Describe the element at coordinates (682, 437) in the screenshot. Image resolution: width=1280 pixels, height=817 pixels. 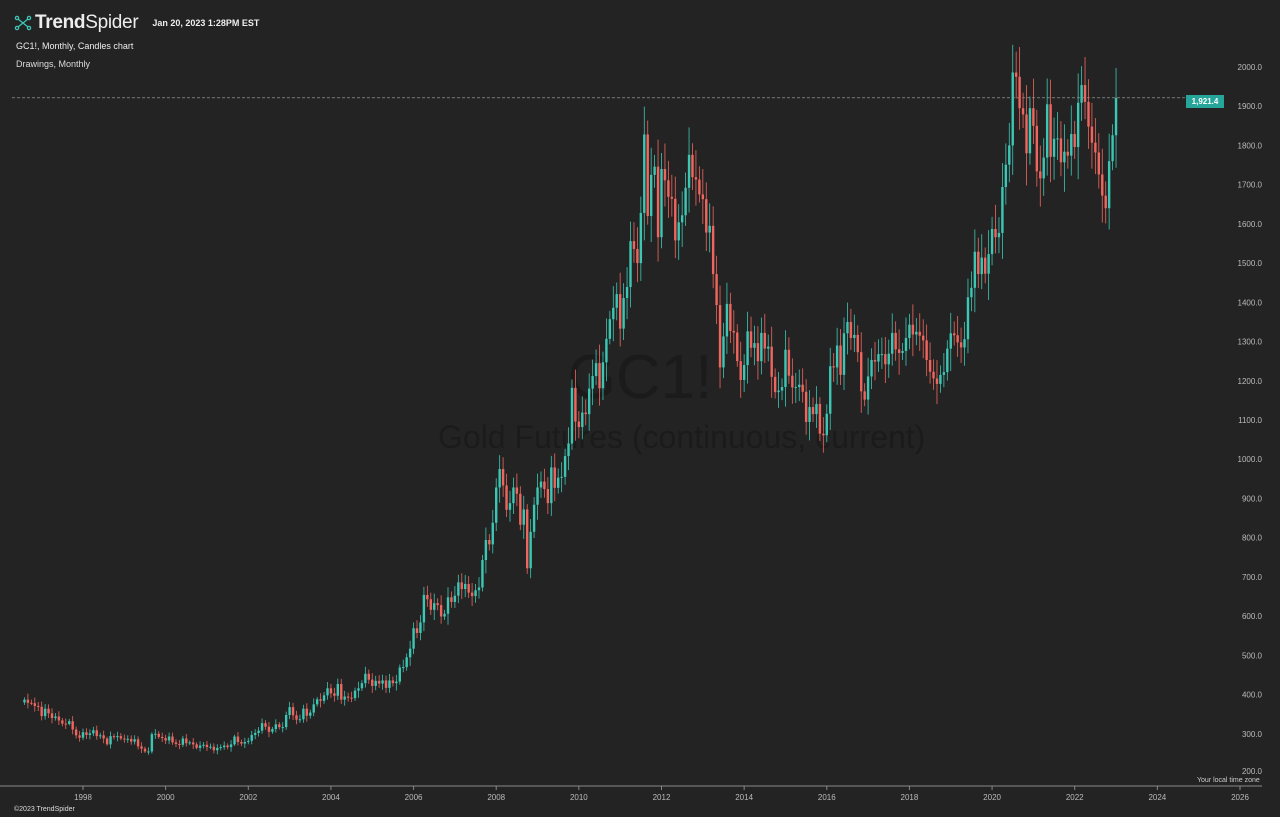
I see `watermark-name: Gold Futures (continuous, current)` at that location.